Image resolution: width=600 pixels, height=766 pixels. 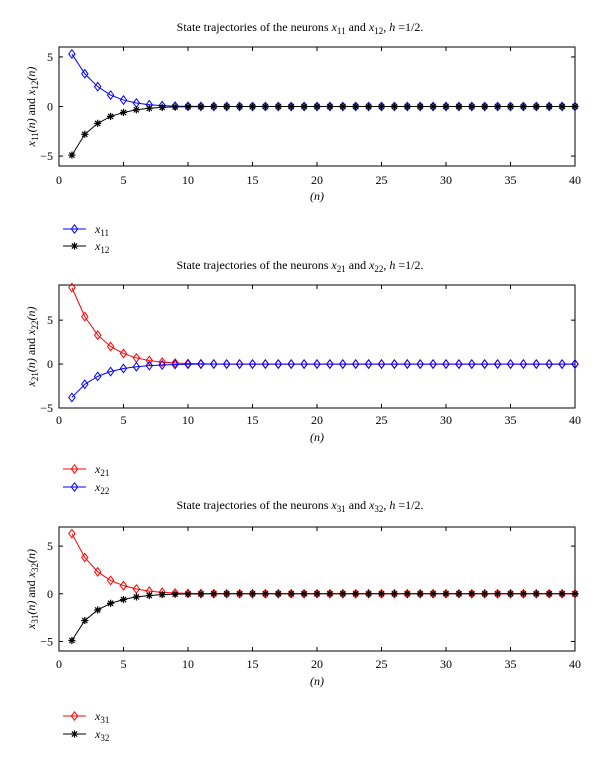 What do you see at coordinates (575, 420) in the screenshot?
I see `x-tick-label: 40` at bounding box center [575, 420].